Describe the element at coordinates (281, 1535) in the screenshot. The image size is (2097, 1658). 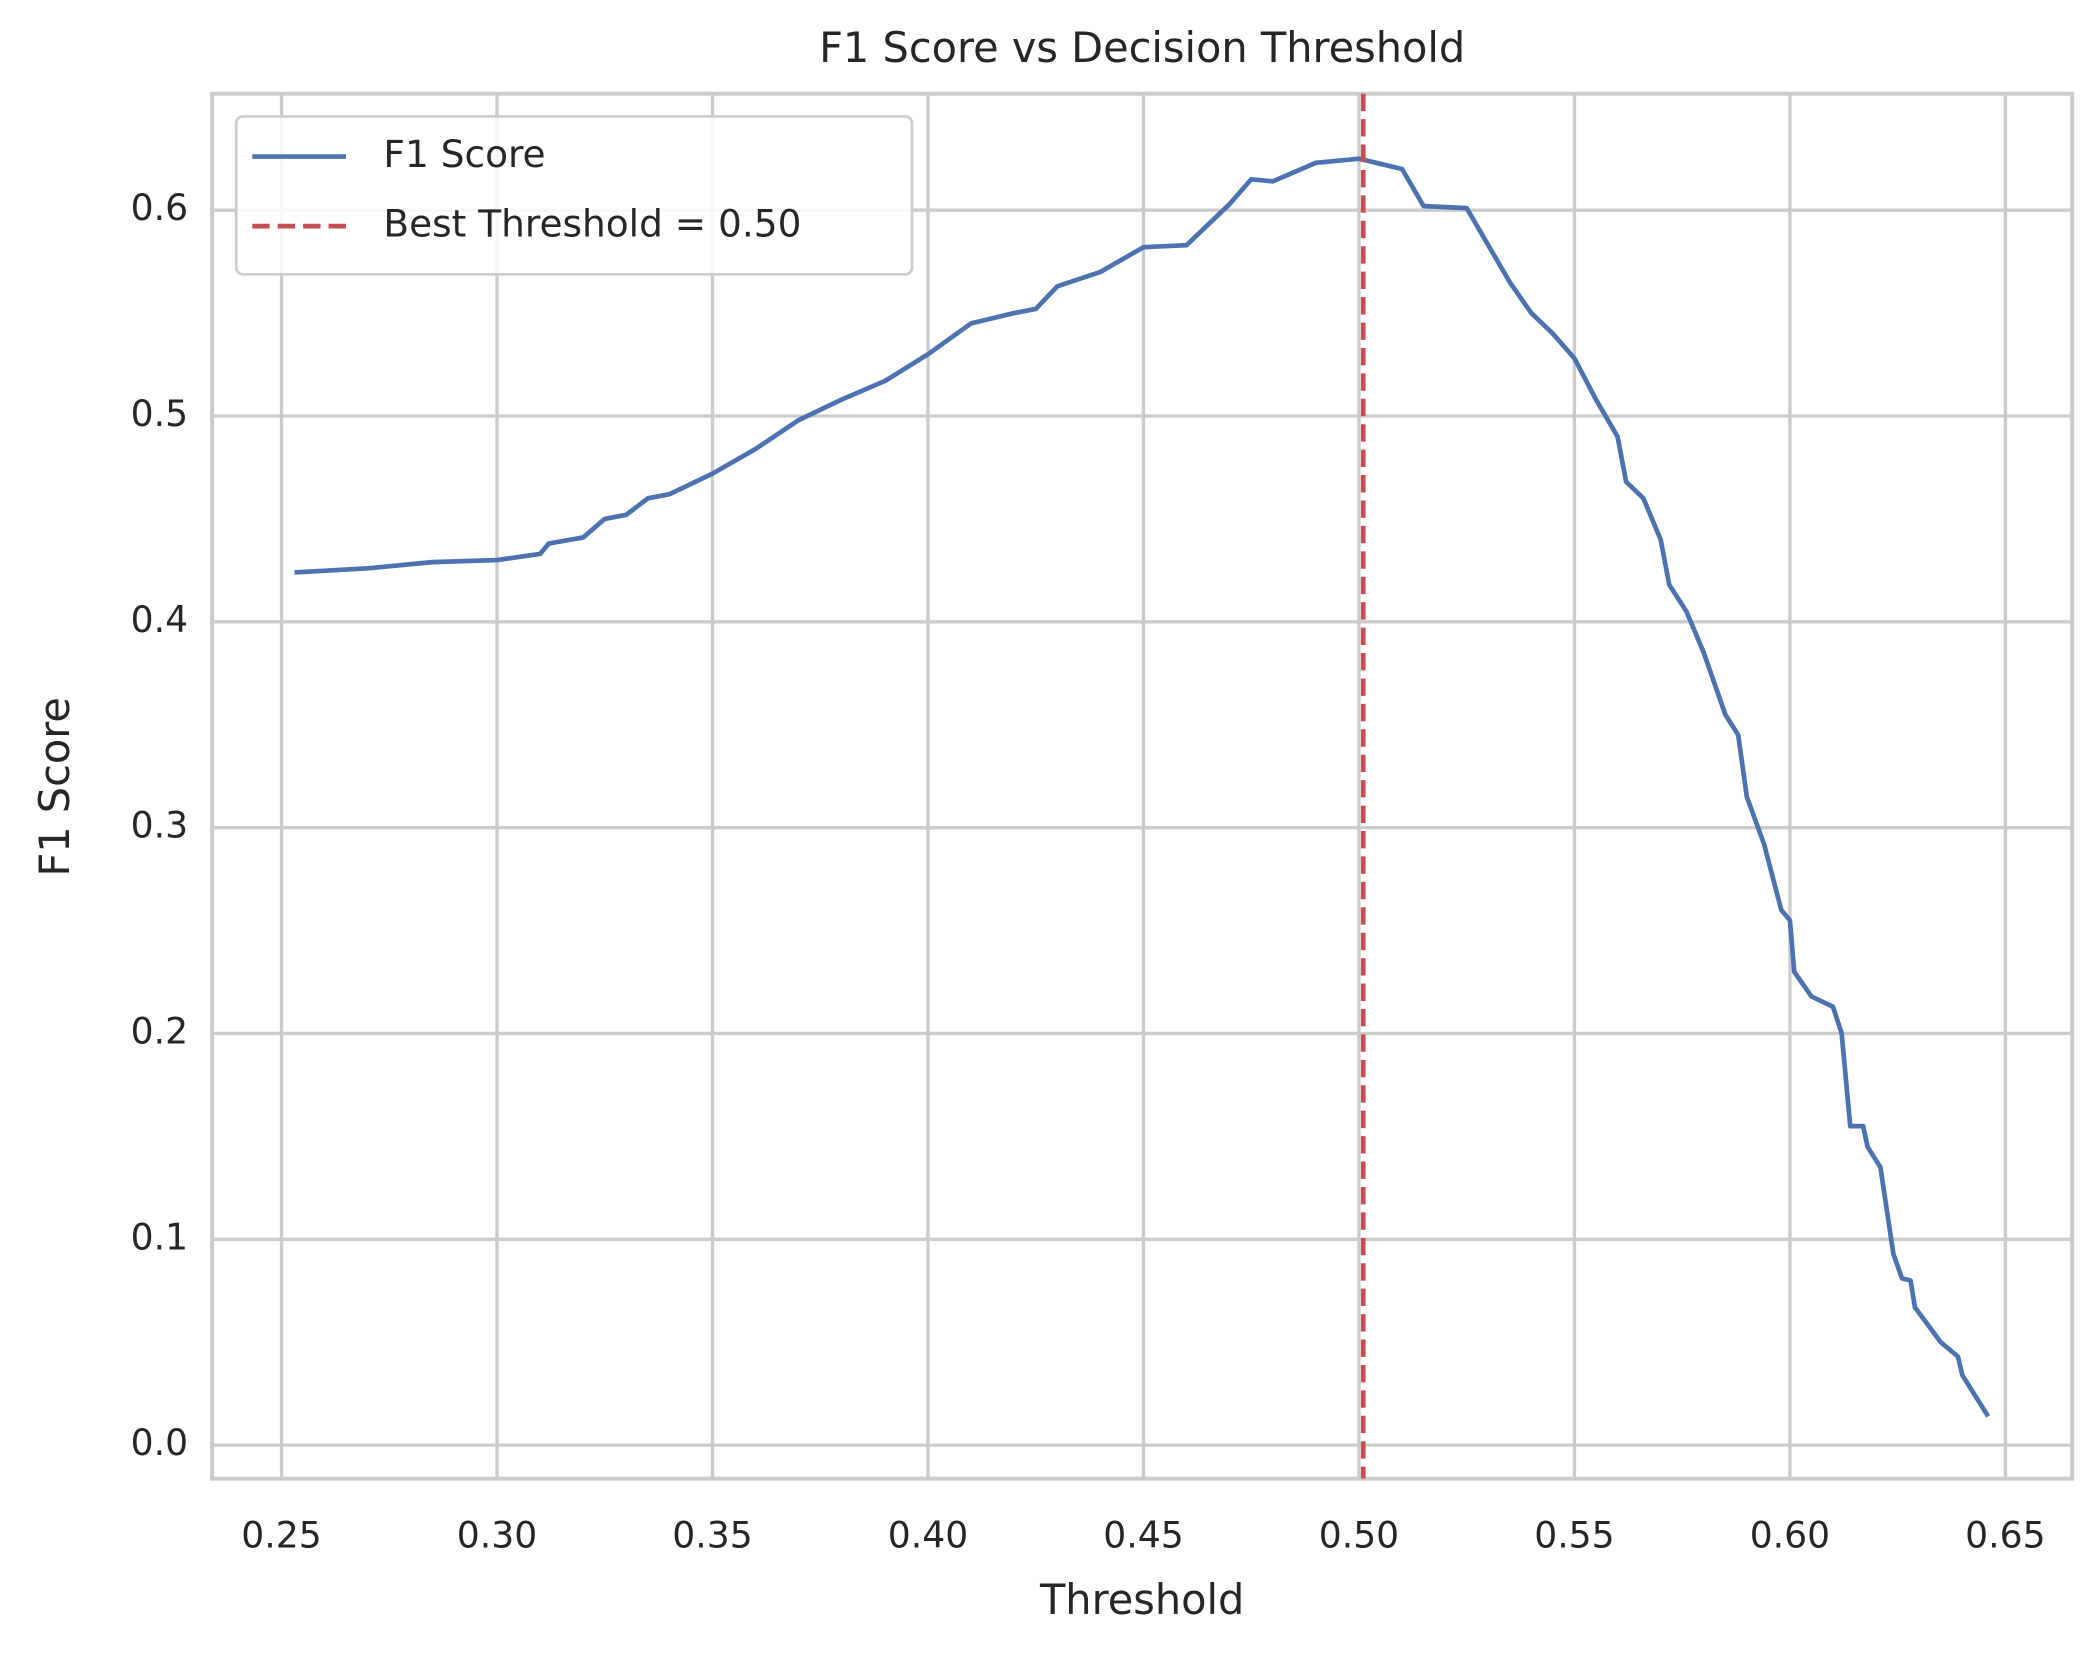
I see `x-tick-label: 0.25` at that location.